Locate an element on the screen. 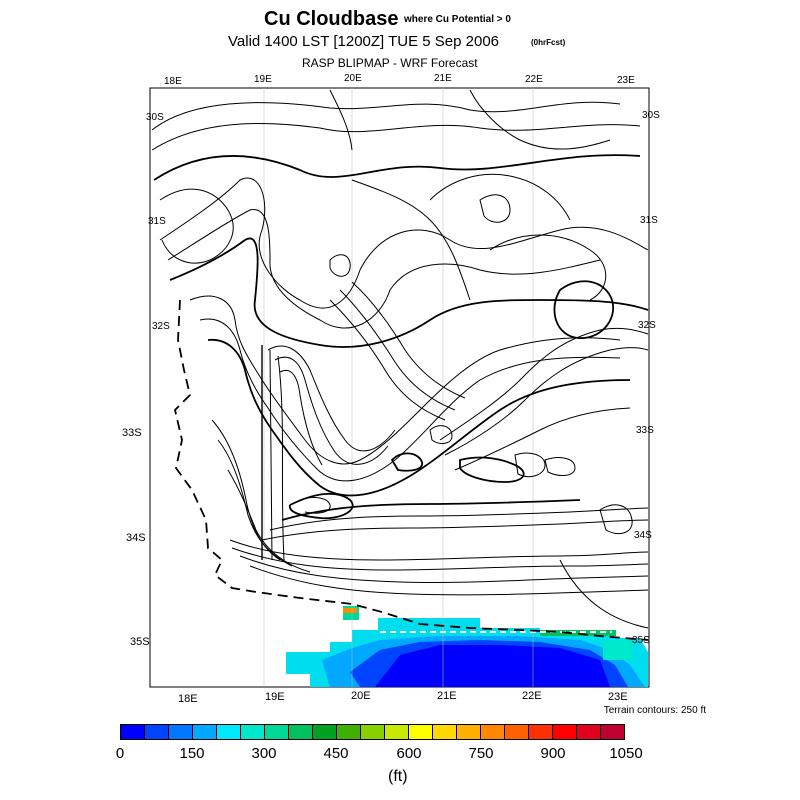  lon-label-top: 23E is located at coordinates (626, 80).